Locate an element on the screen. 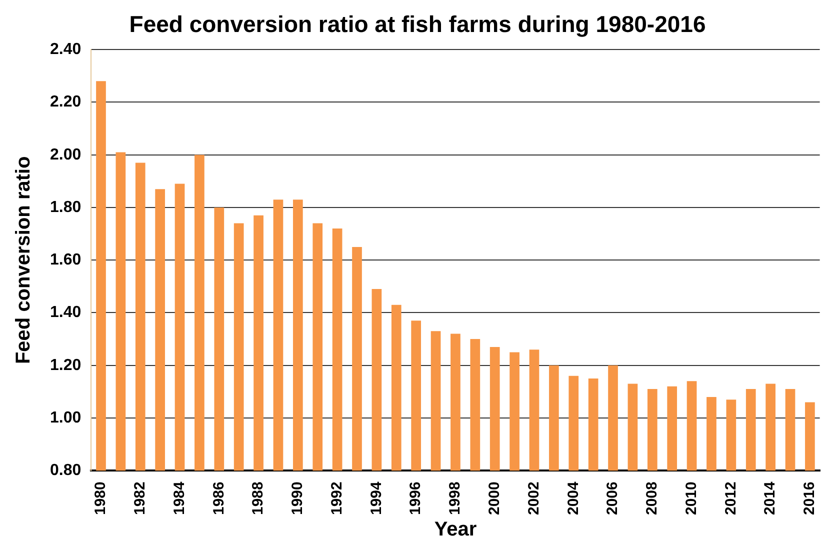 The width and height of the screenshot is (839, 550). y-tick-label: 2.00 is located at coordinates (66, 155).